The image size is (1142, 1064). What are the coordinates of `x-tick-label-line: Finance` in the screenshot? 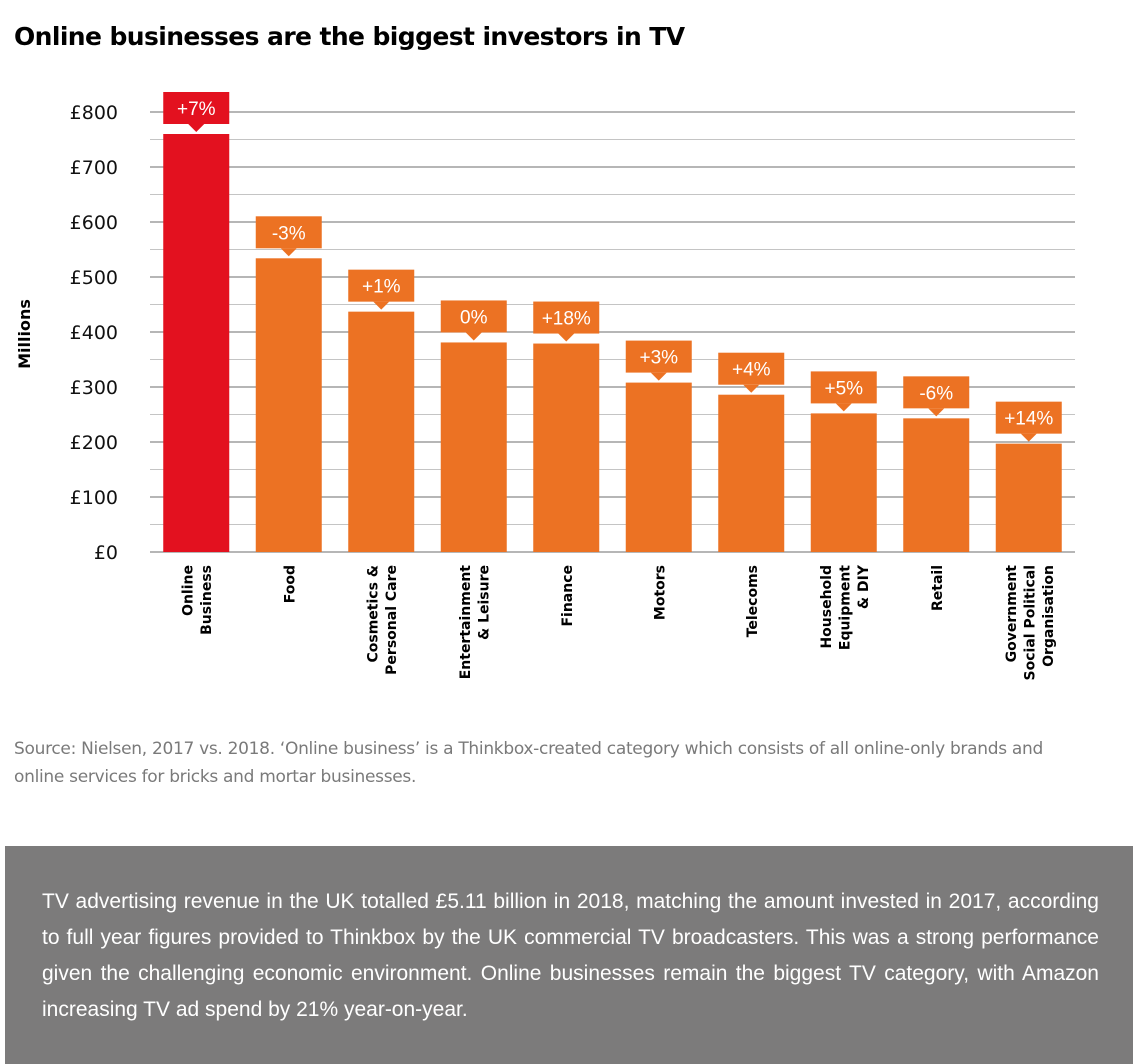 It's located at (568, 596).